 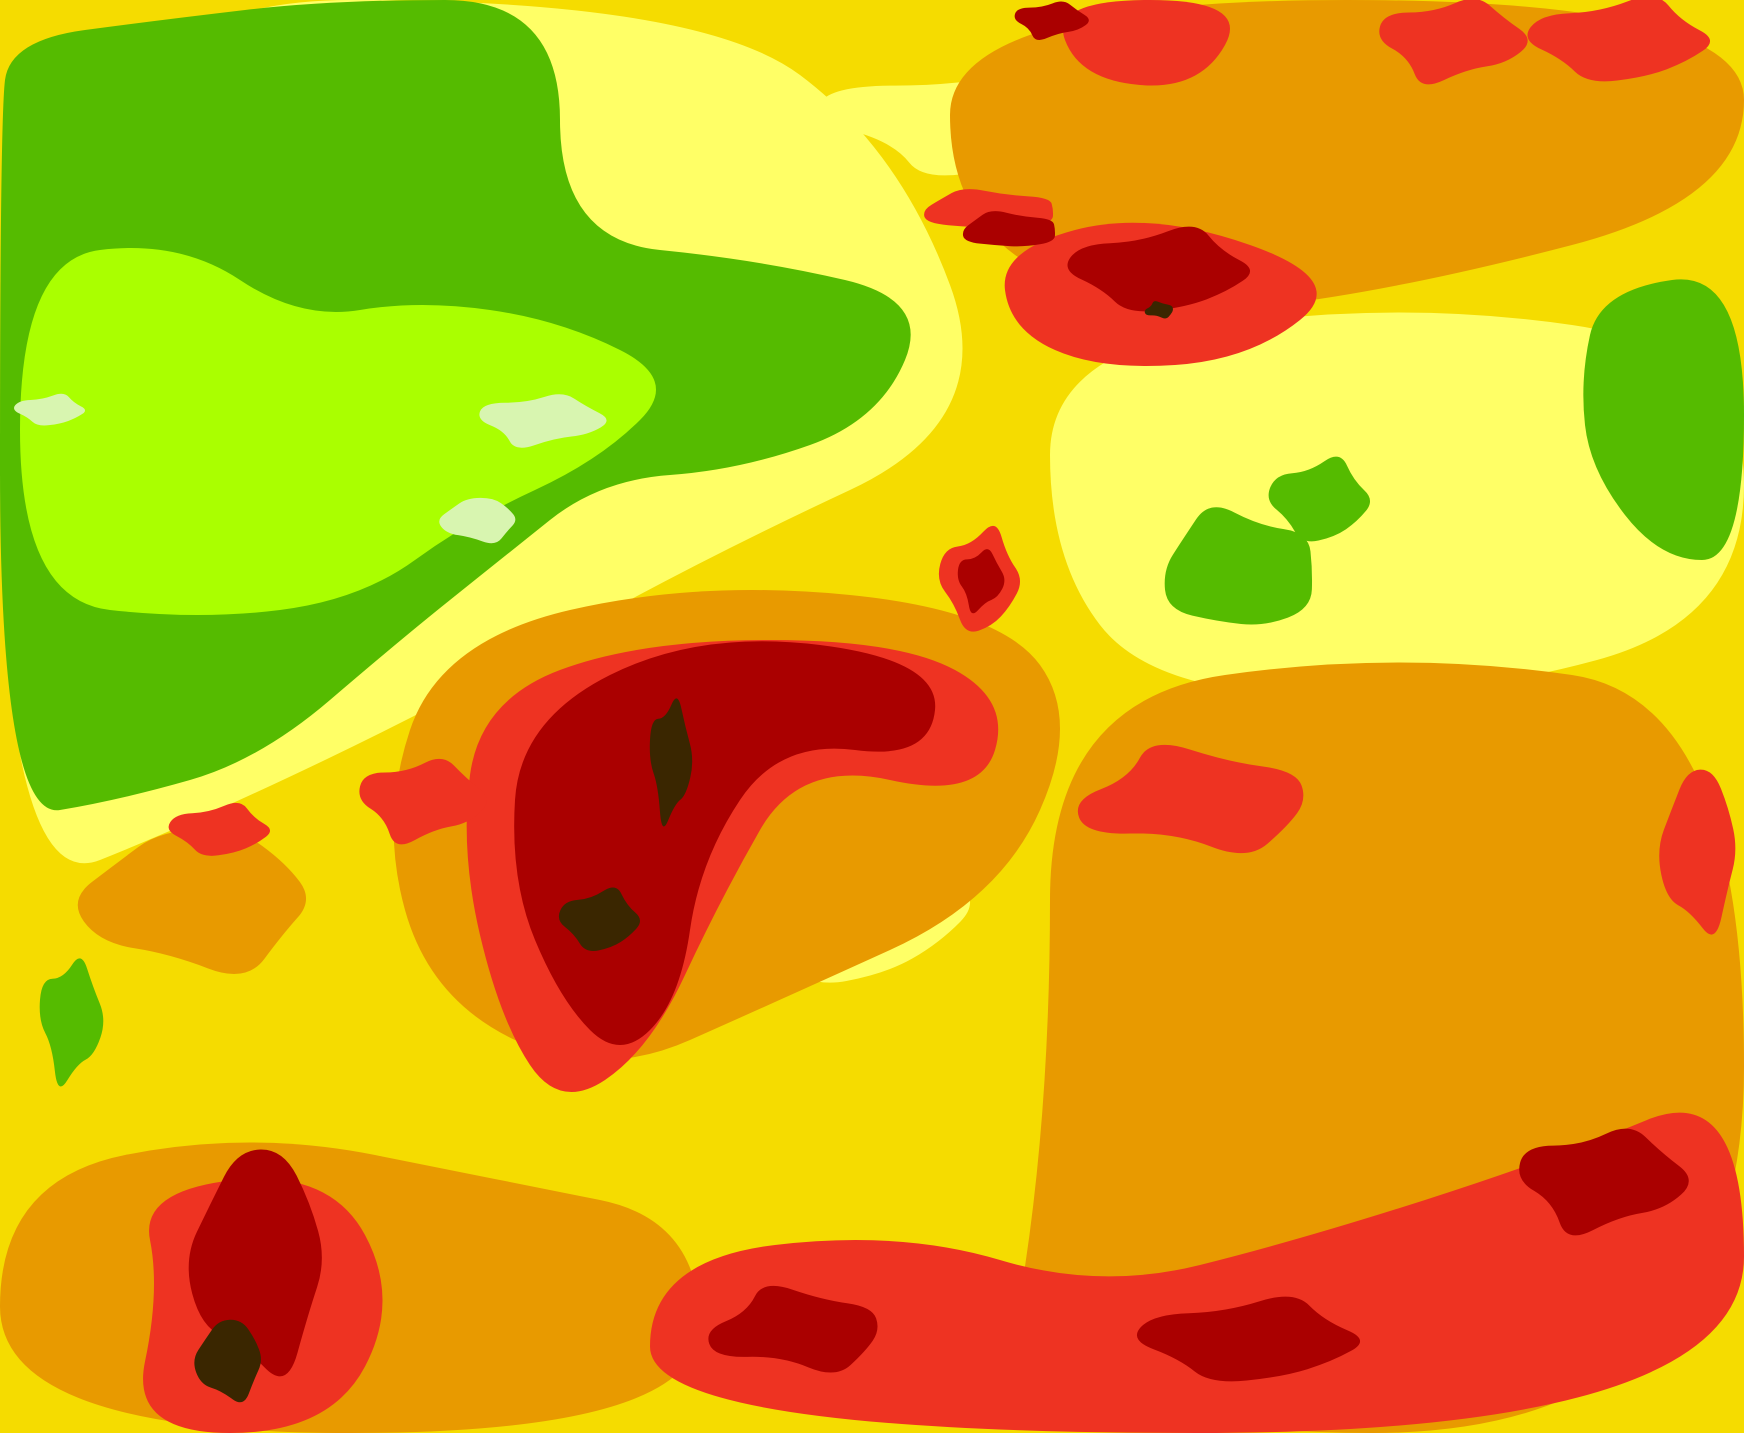 What do you see at coordinates (192, 902) in the screenshot?
I see `orange-region` at bounding box center [192, 902].